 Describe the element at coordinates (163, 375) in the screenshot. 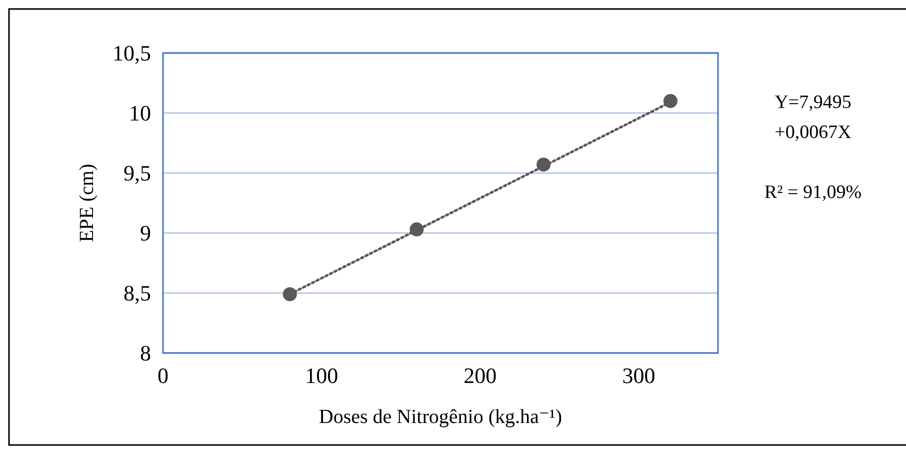

I see `x-tick-label: 0` at that location.